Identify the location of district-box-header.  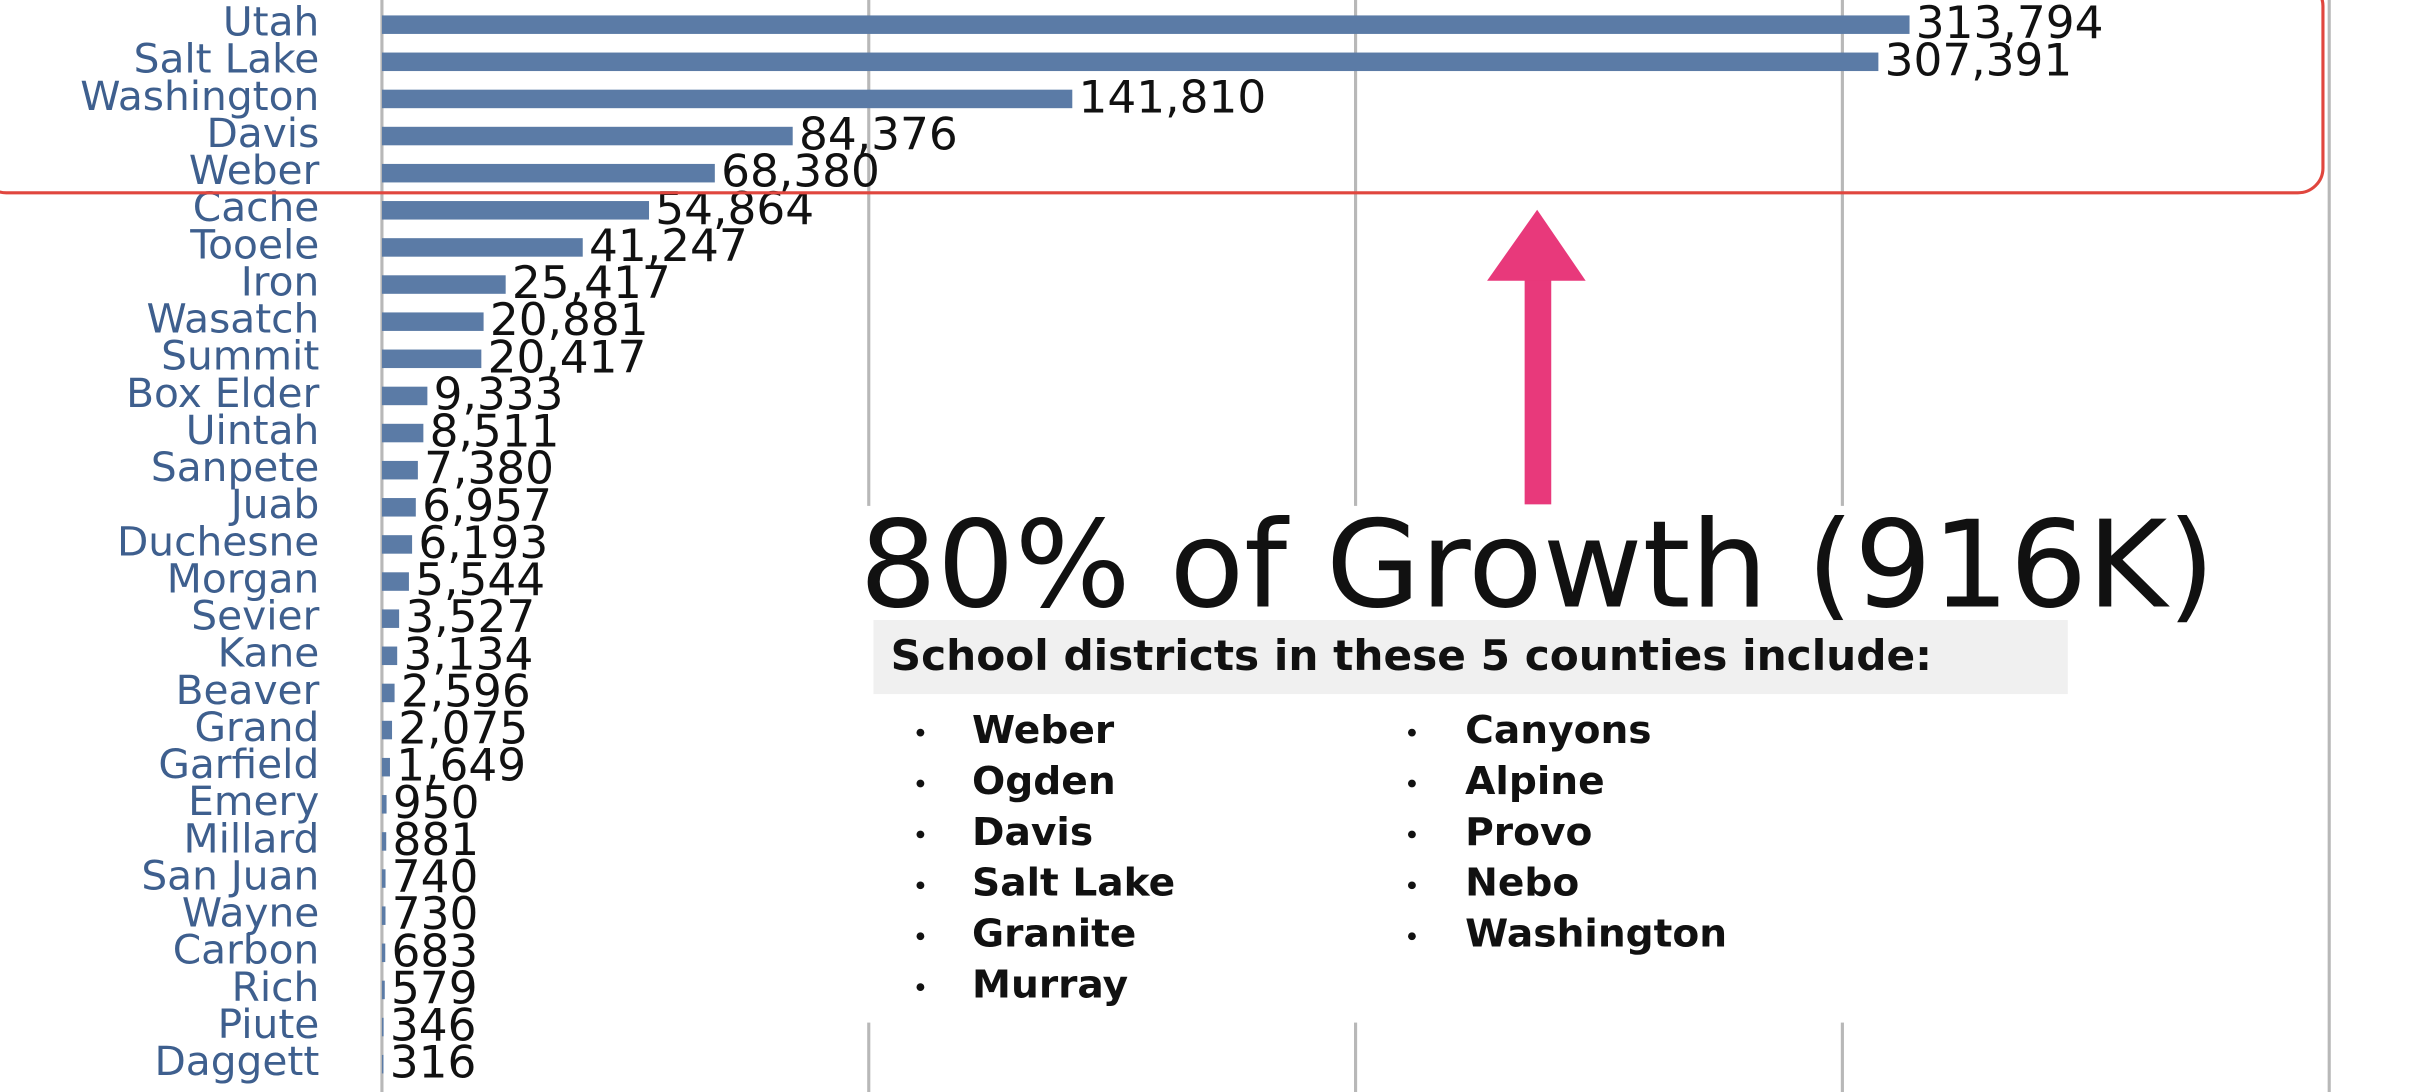
(1470, 657).